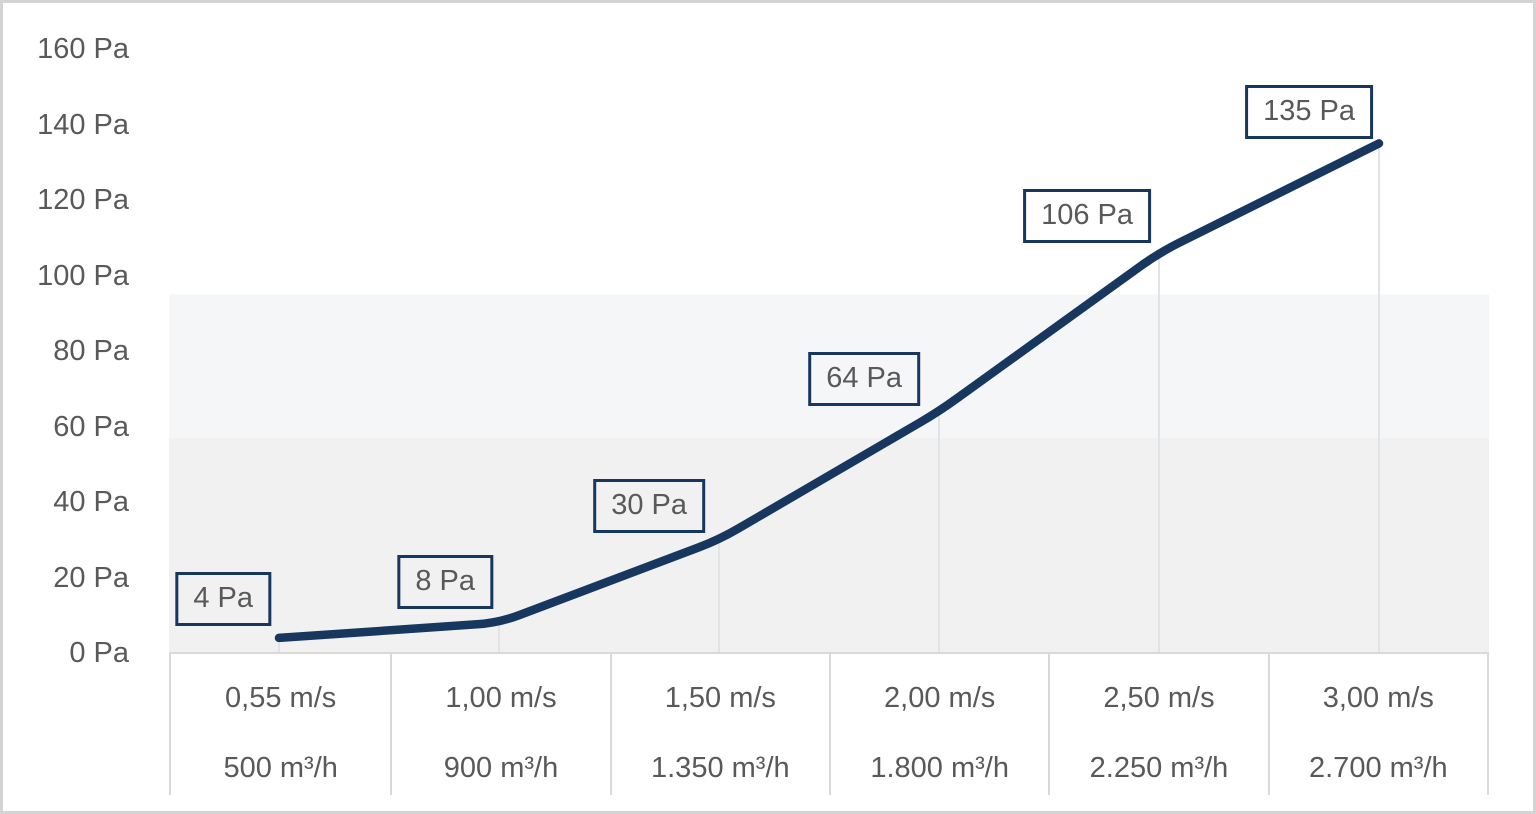 Image resolution: width=1536 pixels, height=814 pixels. Describe the element at coordinates (83, 49) in the screenshot. I see `y-axis-tick-label: 160 Pa` at that location.